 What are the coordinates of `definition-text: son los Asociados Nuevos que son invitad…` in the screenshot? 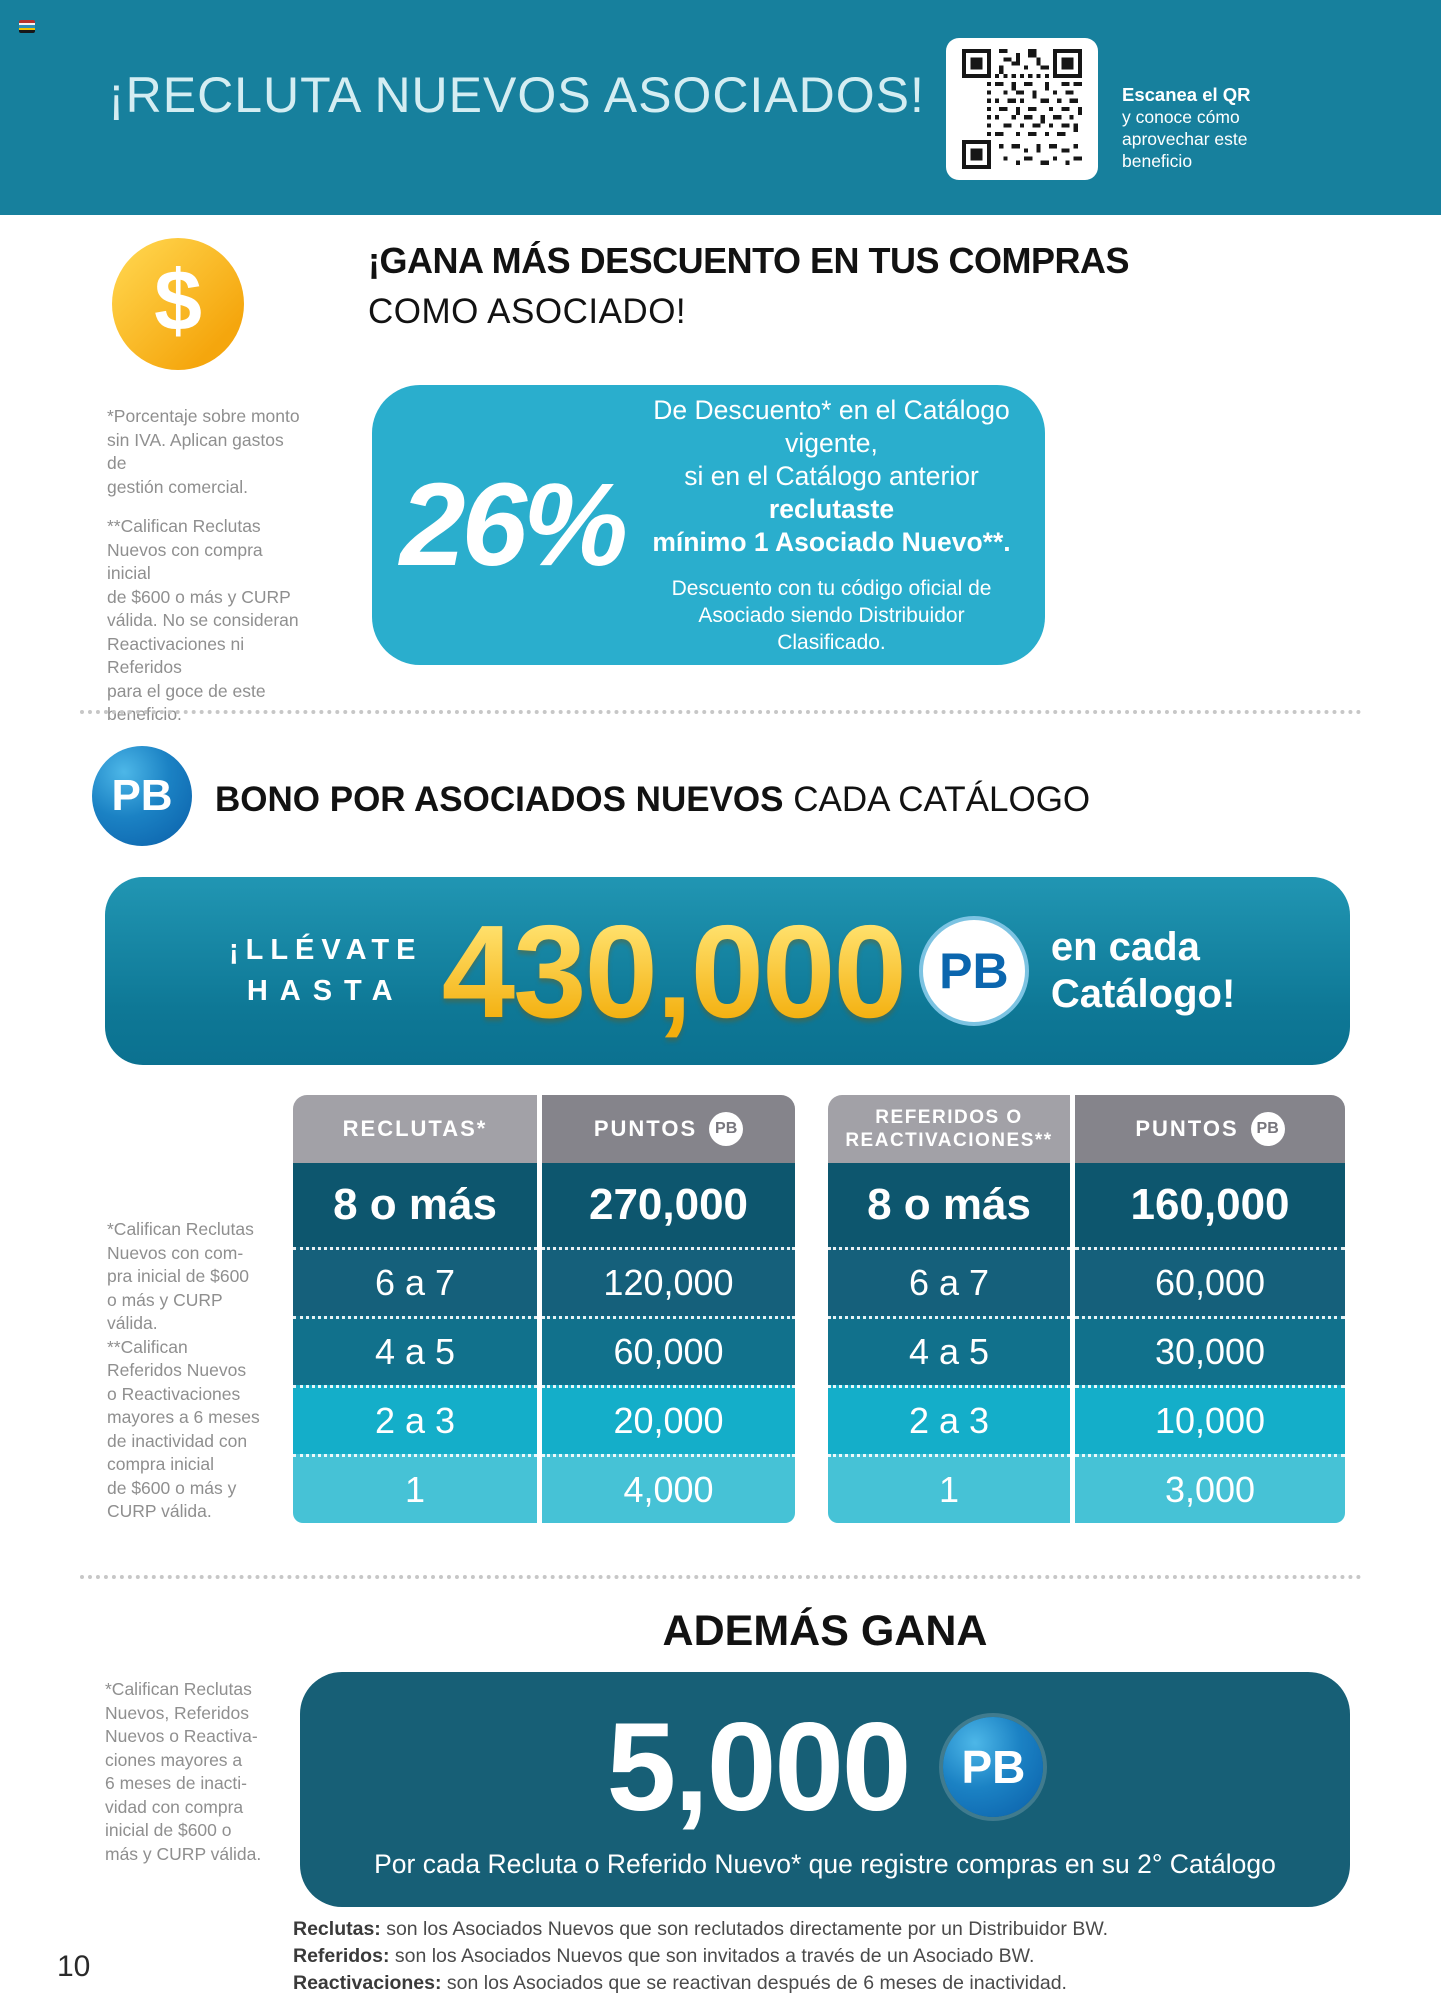 It's located at (712, 1956).